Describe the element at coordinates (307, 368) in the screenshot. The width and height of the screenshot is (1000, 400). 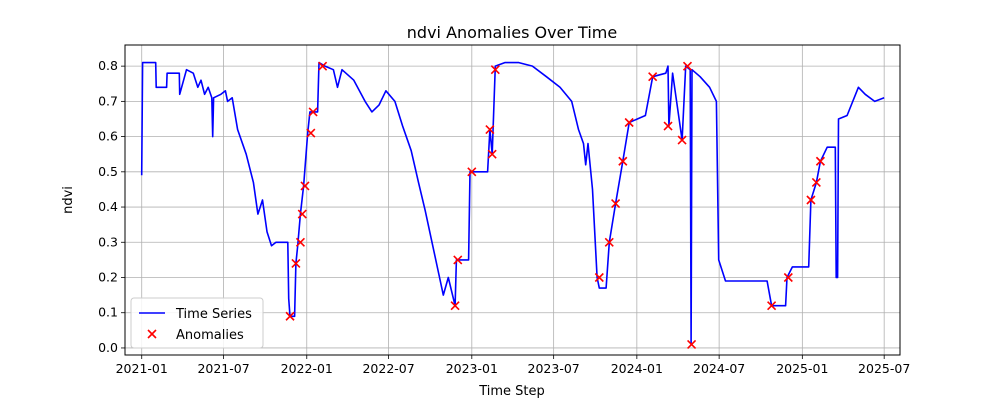
I see `x-tick-label: 2022-01` at that location.